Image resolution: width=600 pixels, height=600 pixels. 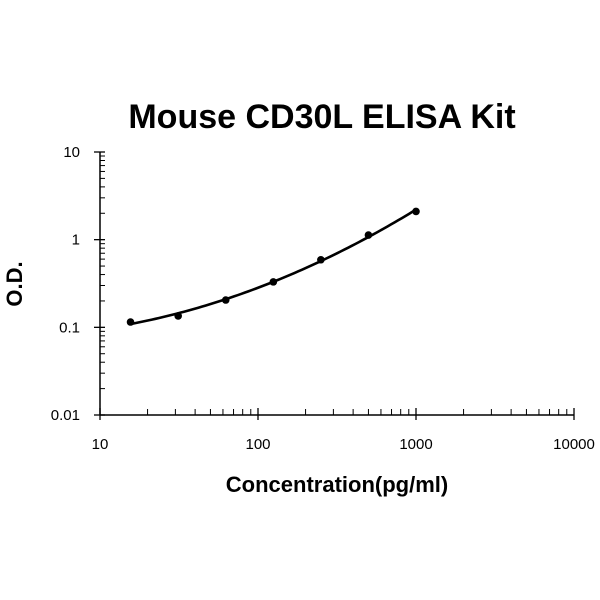 I want to click on x-tick-label: 1000, so click(x=415, y=444).